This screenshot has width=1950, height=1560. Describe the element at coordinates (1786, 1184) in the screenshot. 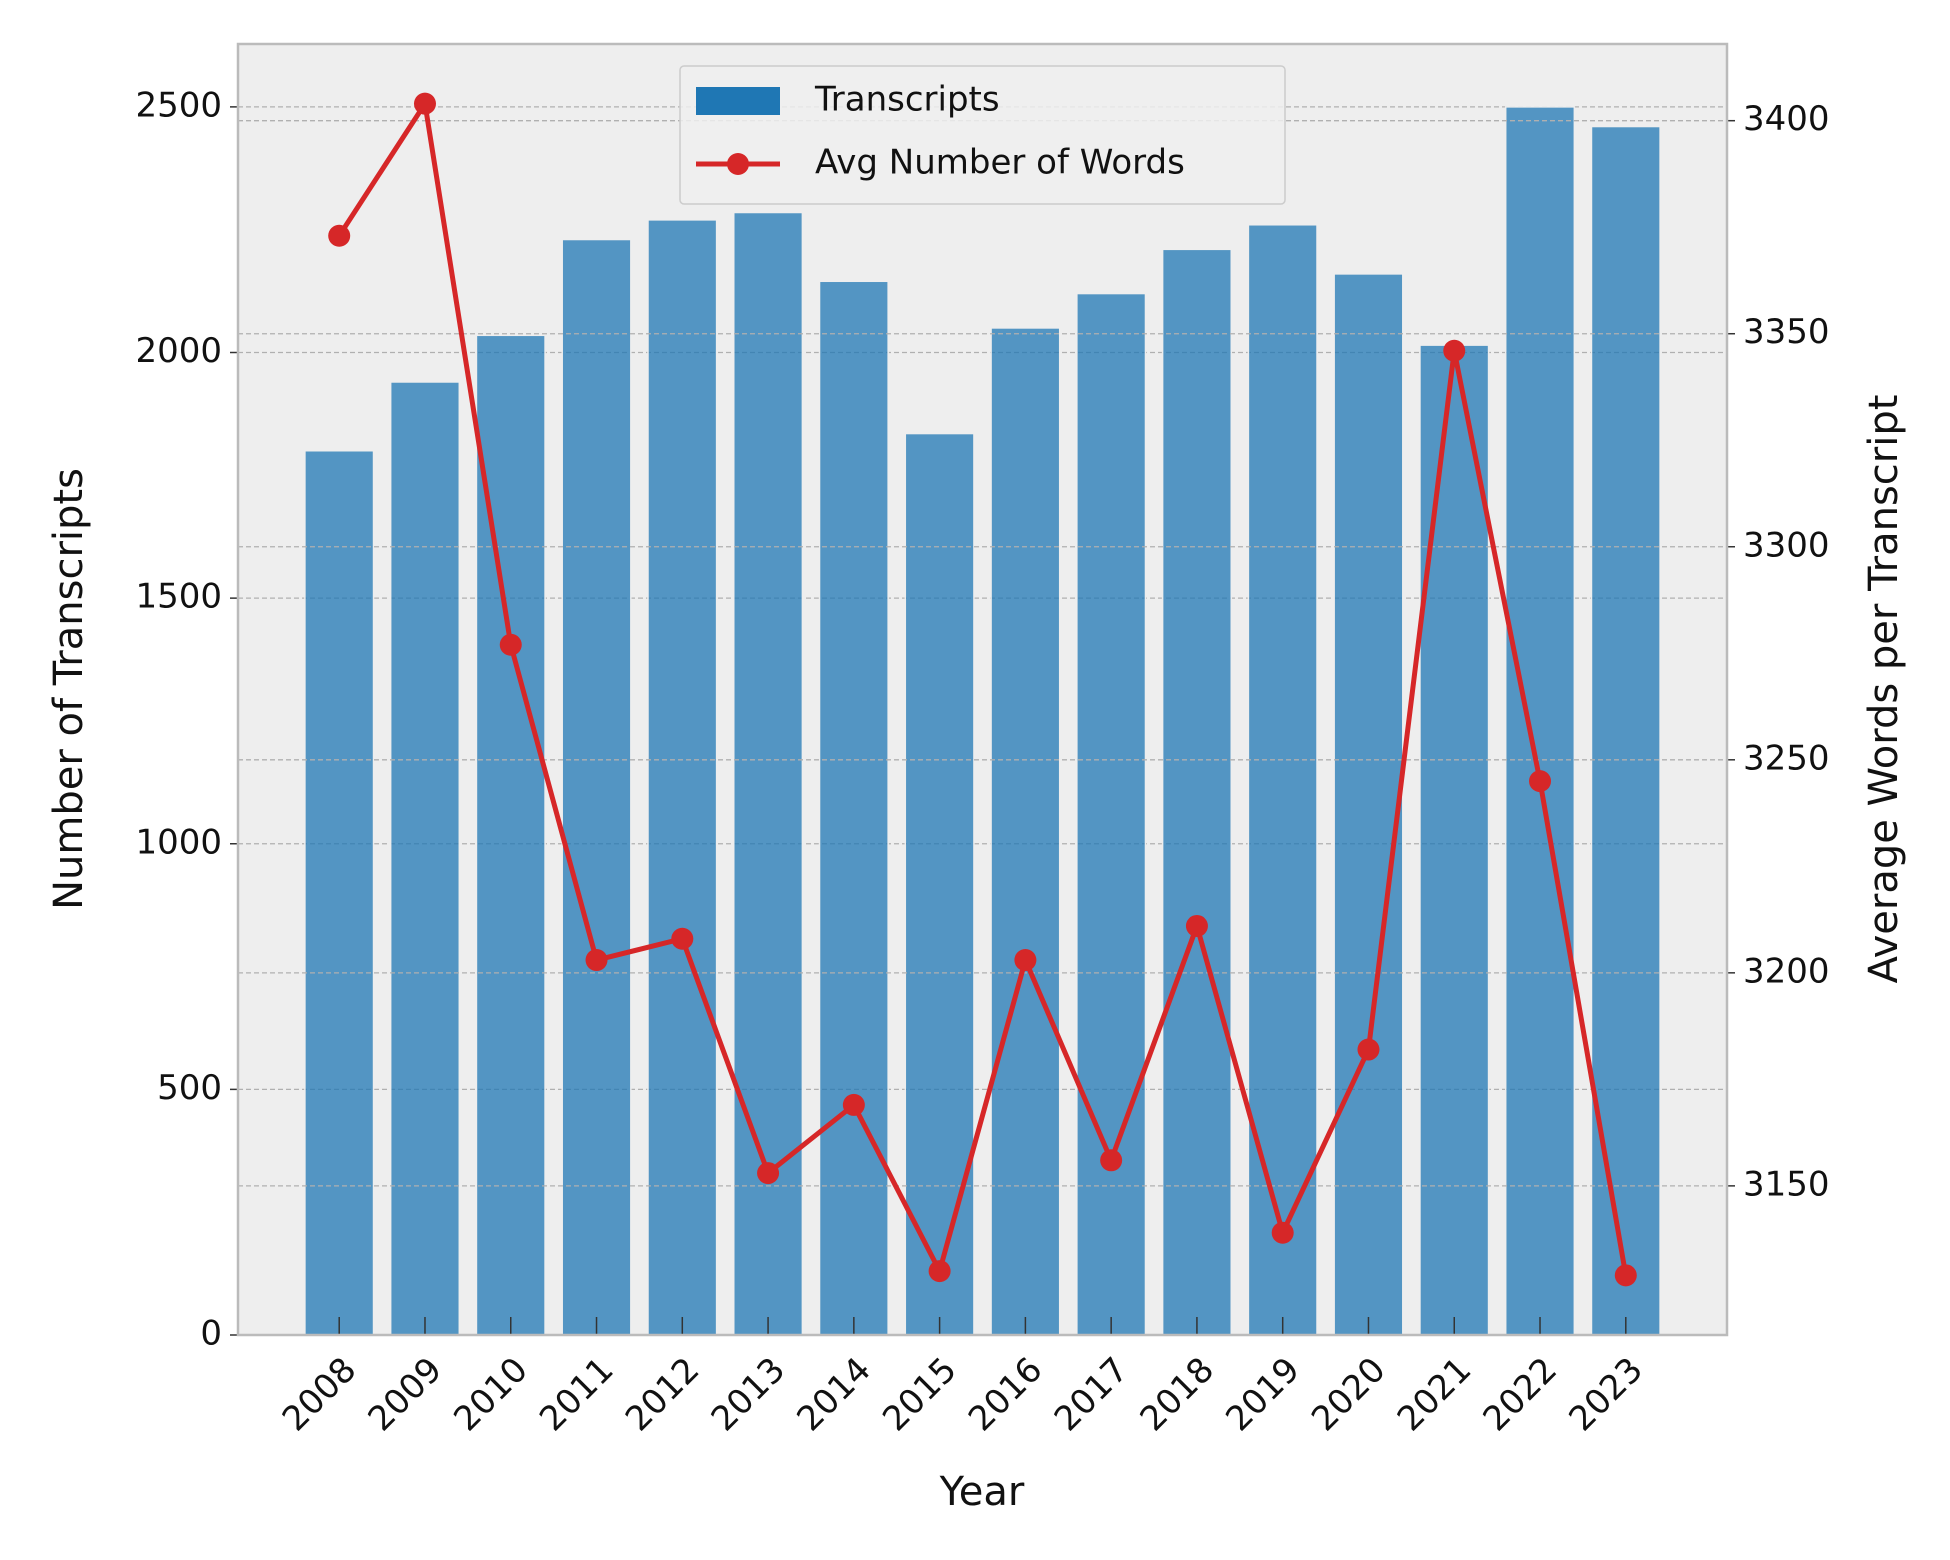

I see `y2-tick-label: 3150` at that location.